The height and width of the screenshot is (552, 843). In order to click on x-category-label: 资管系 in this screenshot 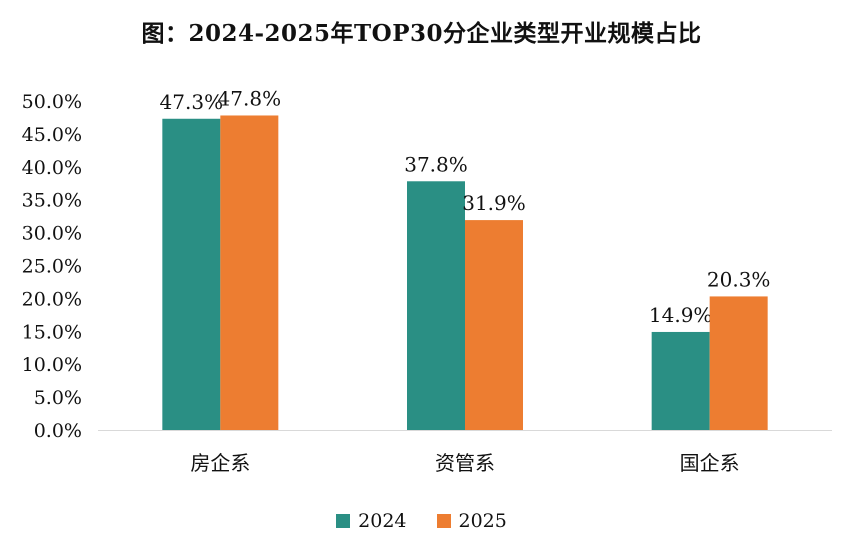, I will do `click(465, 463)`.